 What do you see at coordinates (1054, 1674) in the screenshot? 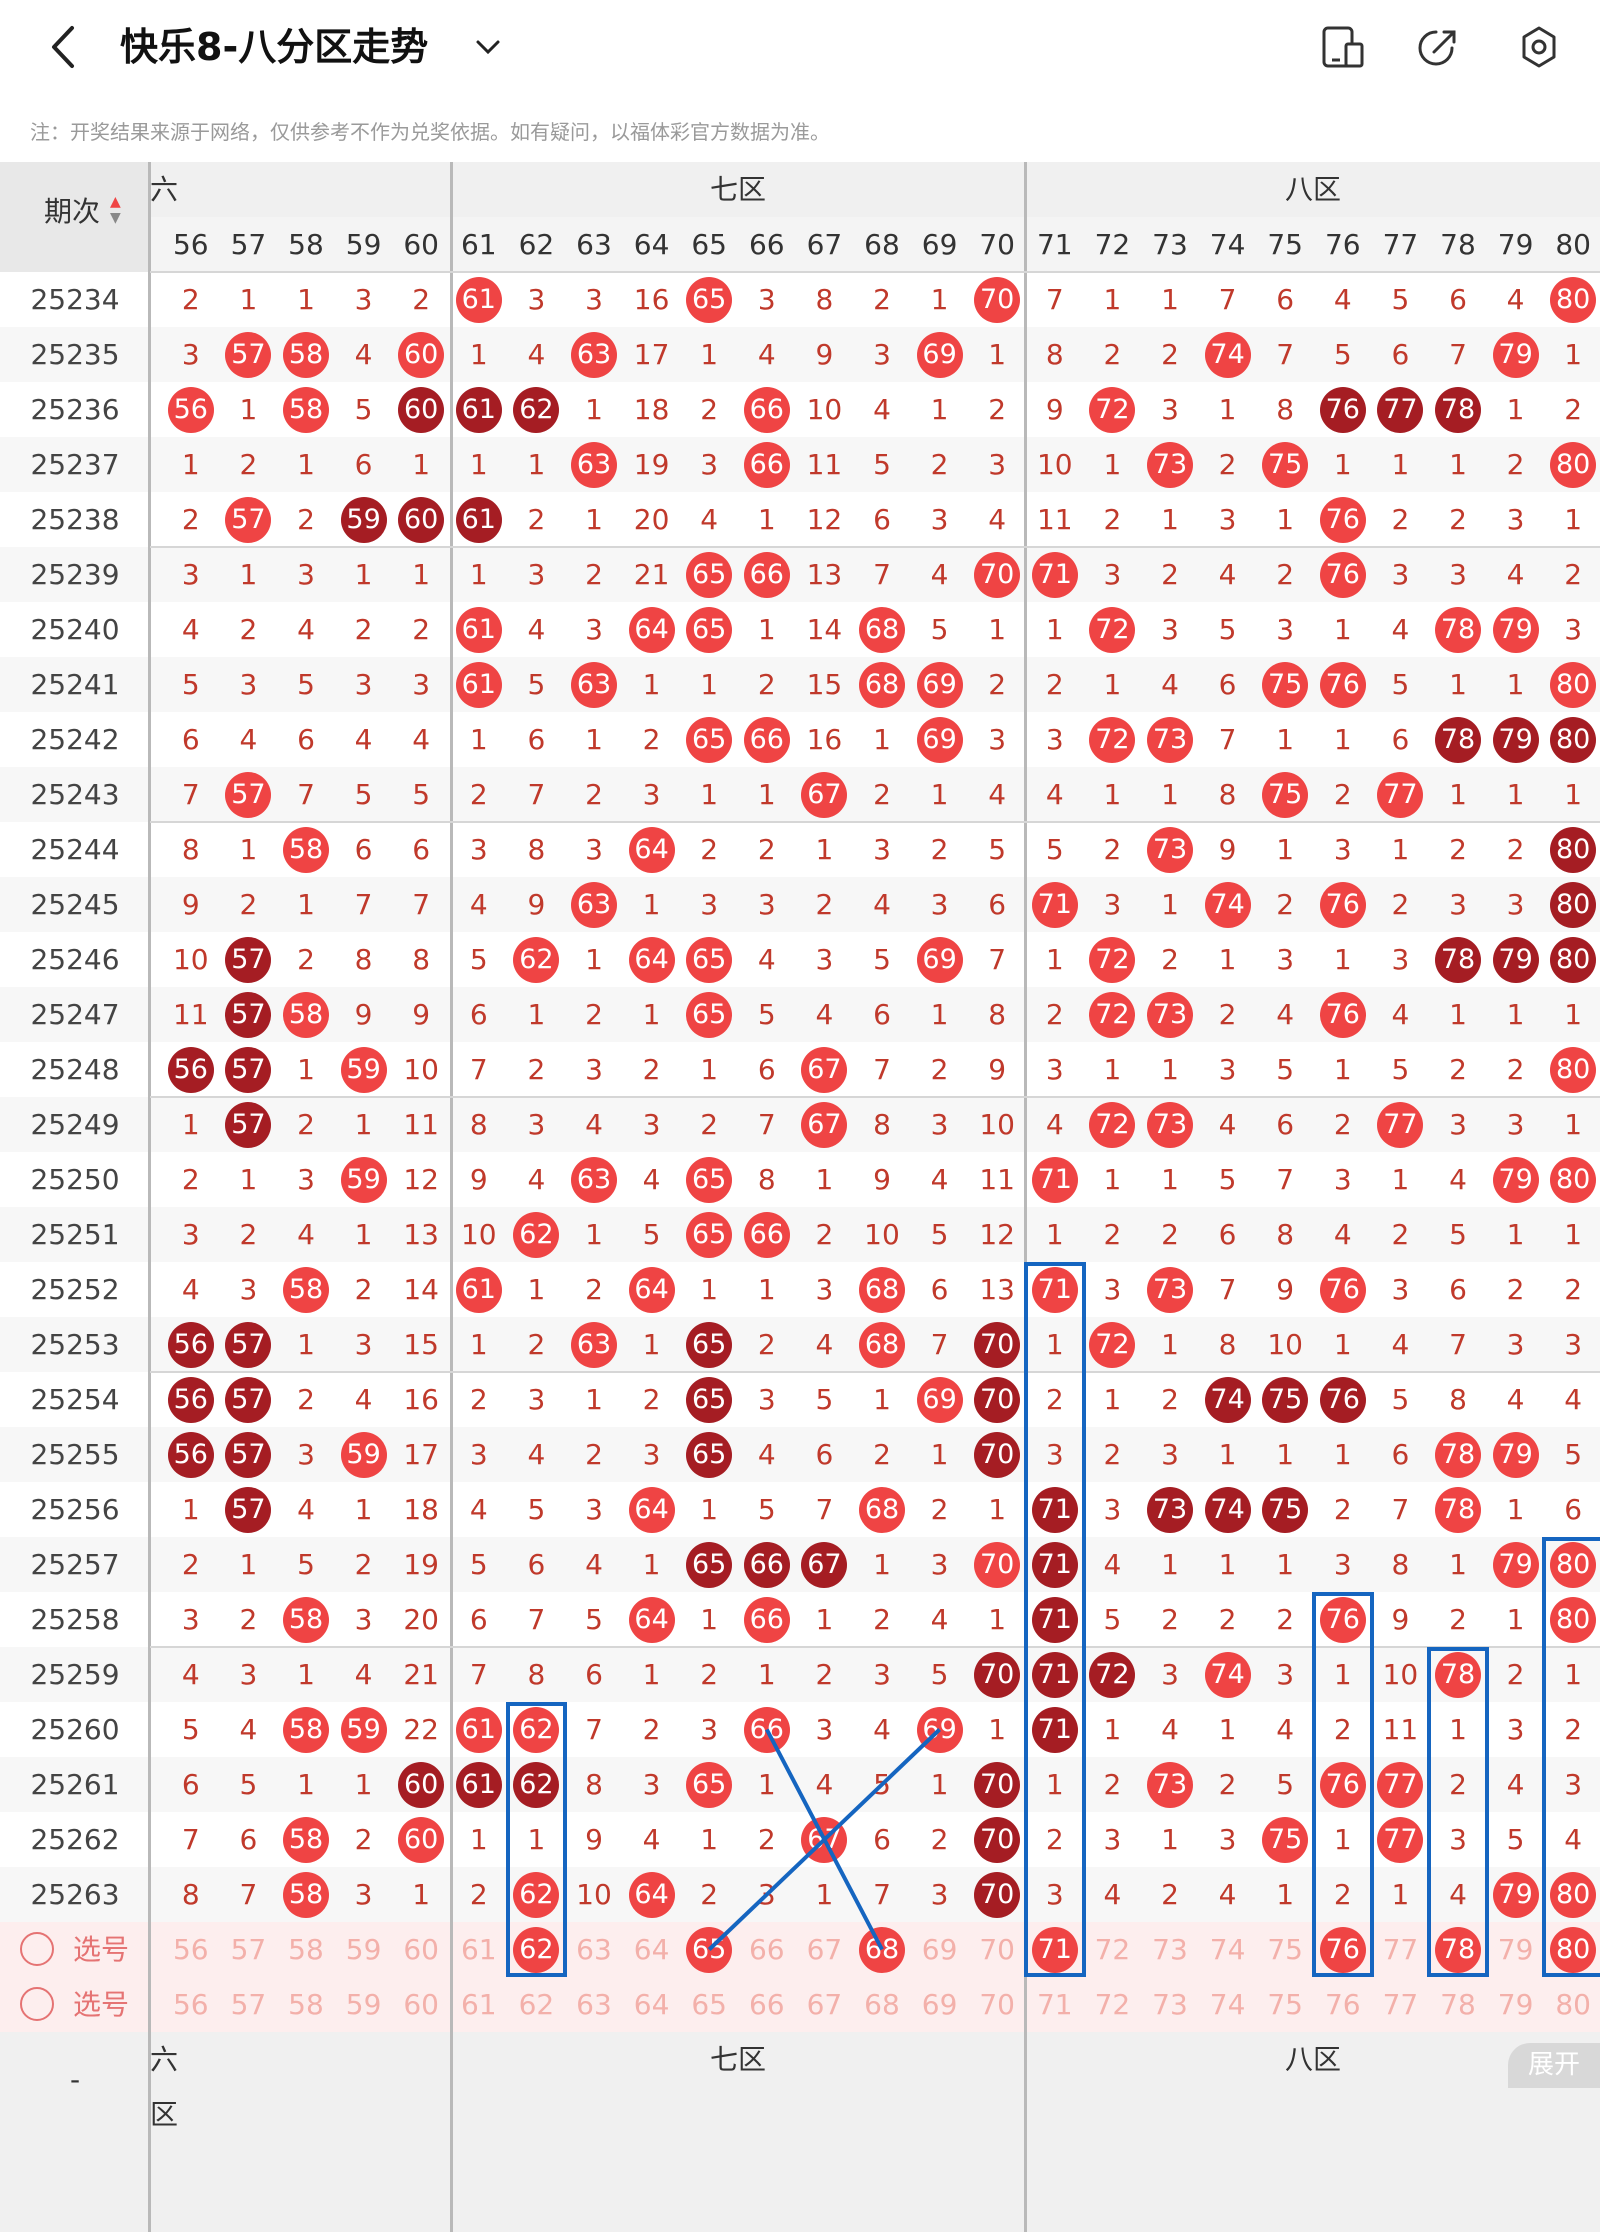
I see `drawn-number-ball: 71` at bounding box center [1054, 1674].